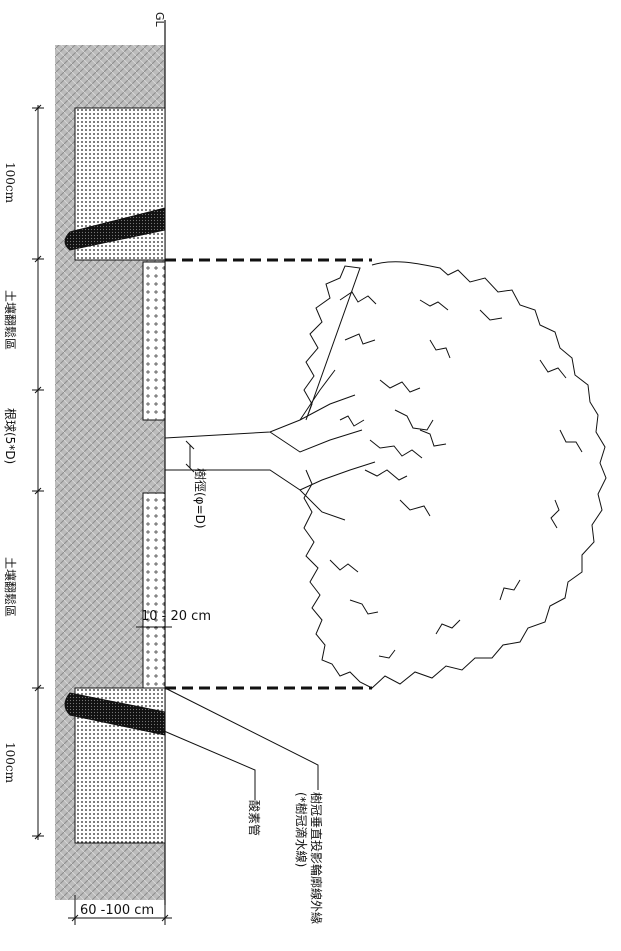 The height and width of the screenshot is (951, 621). What do you see at coordinates (316, 858) in the screenshot?
I see `dripline-label: 樹冠垂直投影輪廓線外緣` at bounding box center [316, 858].